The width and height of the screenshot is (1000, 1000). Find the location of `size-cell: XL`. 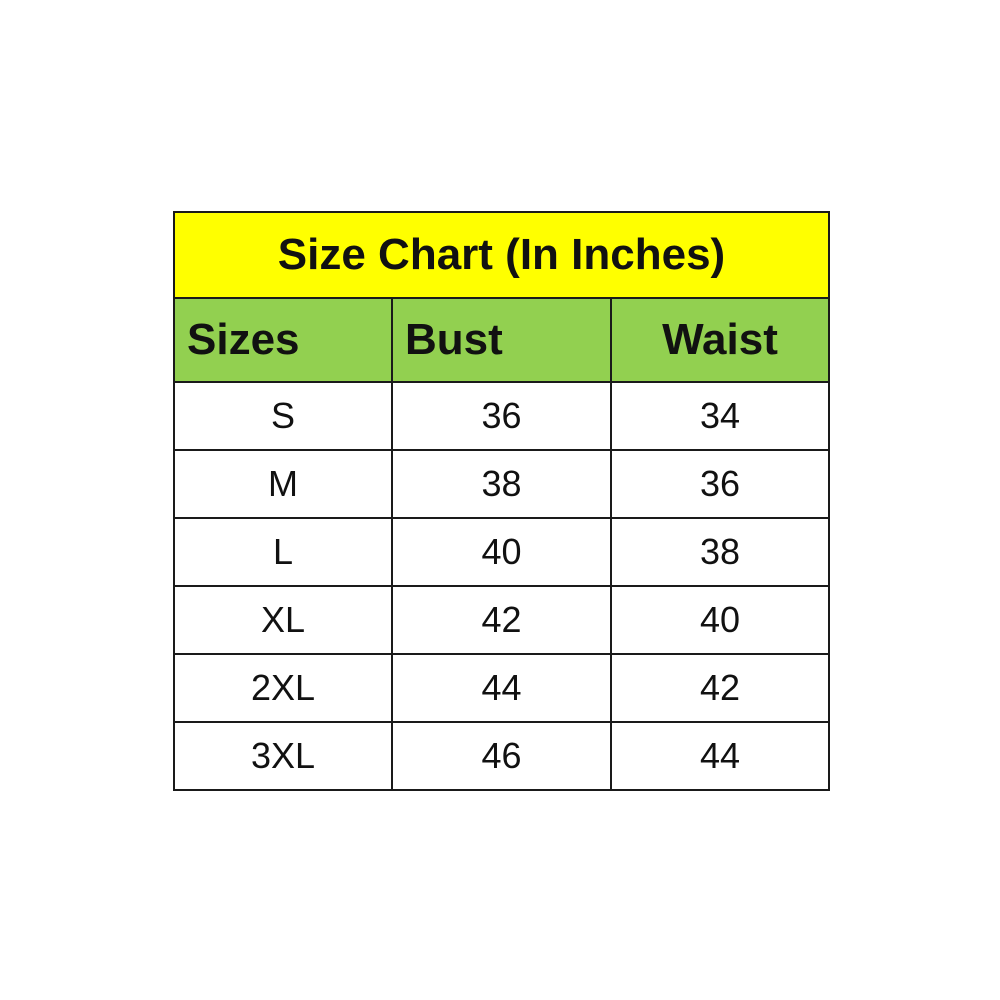

size-cell: XL is located at coordinates (283, 620).